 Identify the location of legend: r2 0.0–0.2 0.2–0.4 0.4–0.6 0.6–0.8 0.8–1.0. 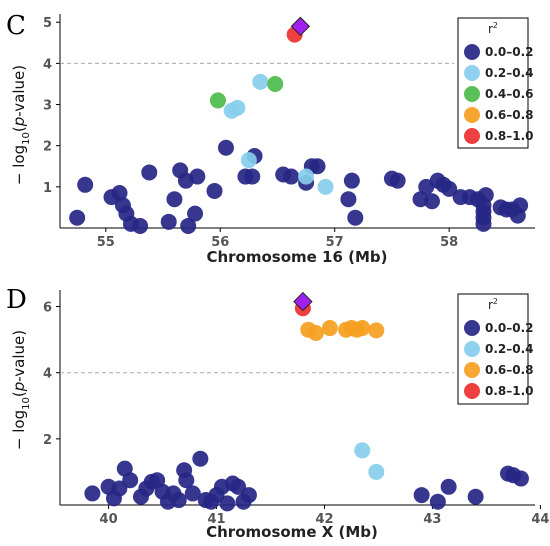
(495, 83).